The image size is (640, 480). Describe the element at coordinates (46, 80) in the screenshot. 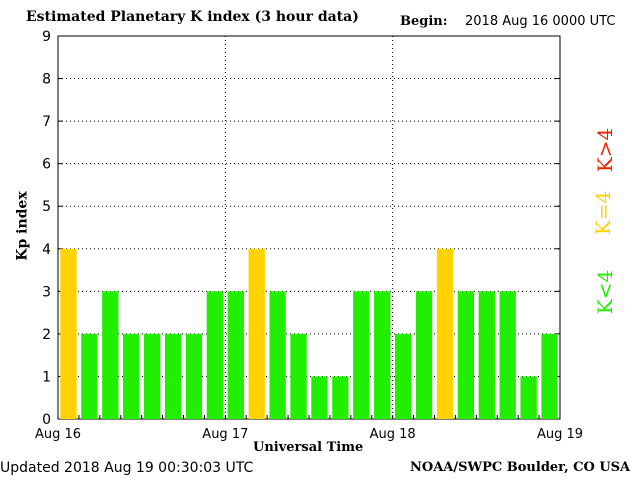

I see `y-tick-label: 8` at that location.